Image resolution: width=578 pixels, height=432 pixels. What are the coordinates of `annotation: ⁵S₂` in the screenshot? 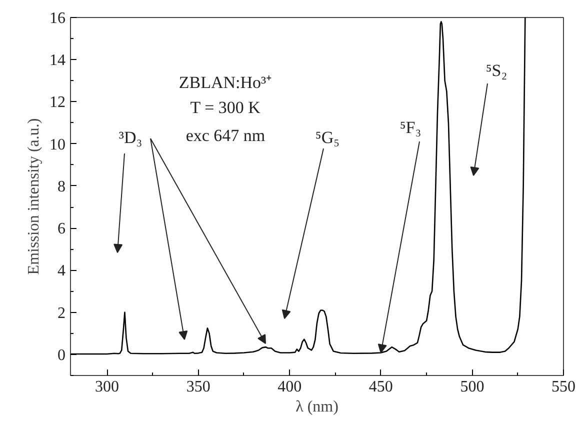 It's located at (497, 70).